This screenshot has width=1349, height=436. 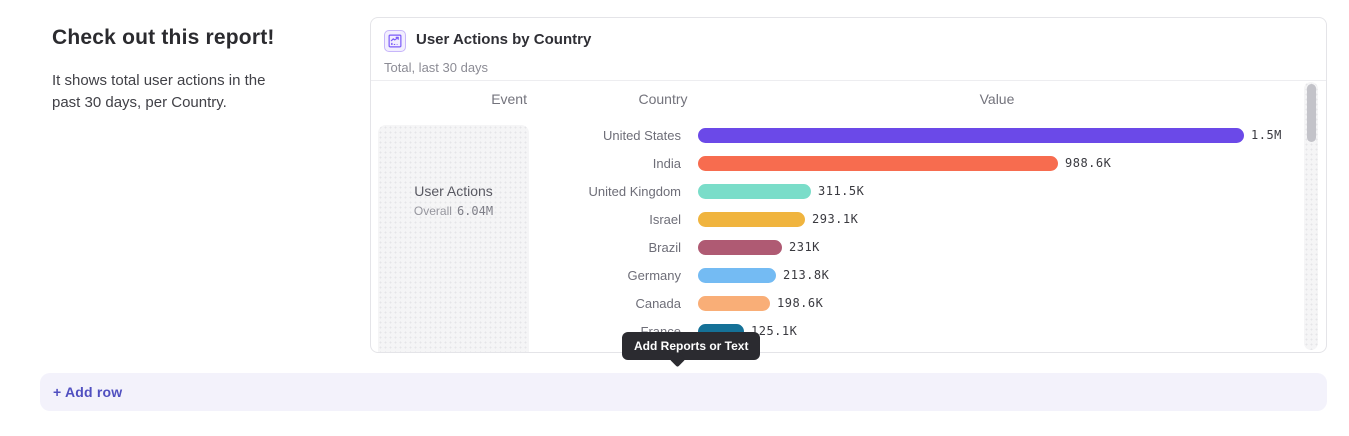 What do you see at coordinates (774, 331) in the screenshot?
I see `value-label: 125.1K` at bounding box center [774, 331].